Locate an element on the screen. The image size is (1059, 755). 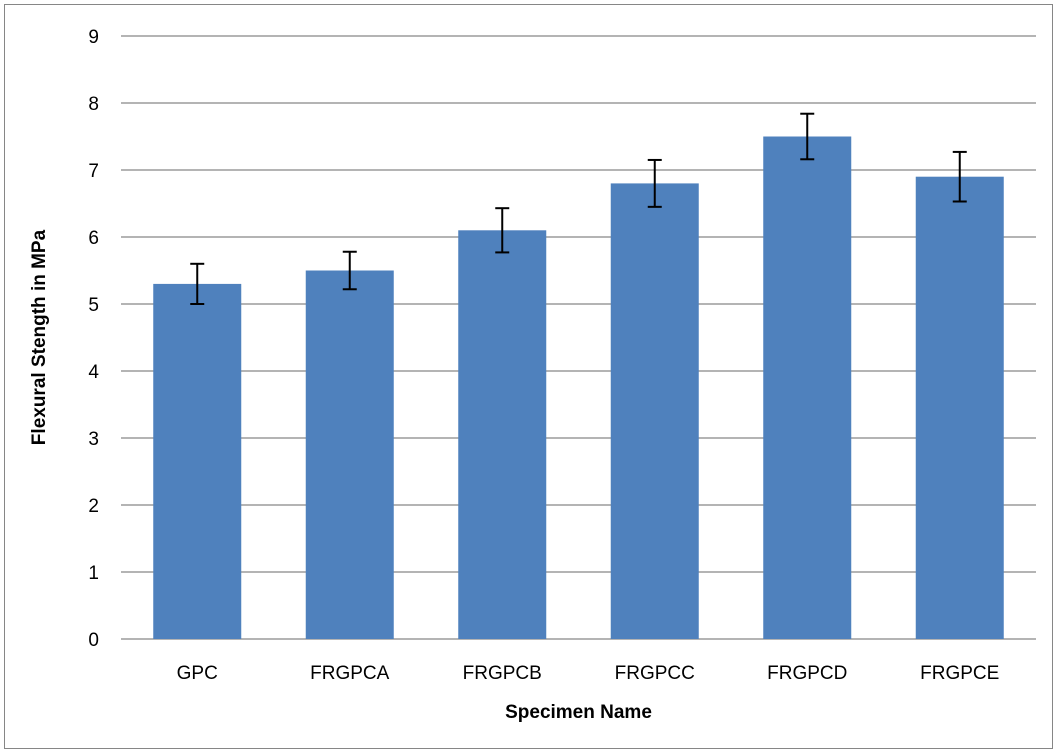
y-axis-title: Flexural Stength in MPa is located at coordinates (39, 337).